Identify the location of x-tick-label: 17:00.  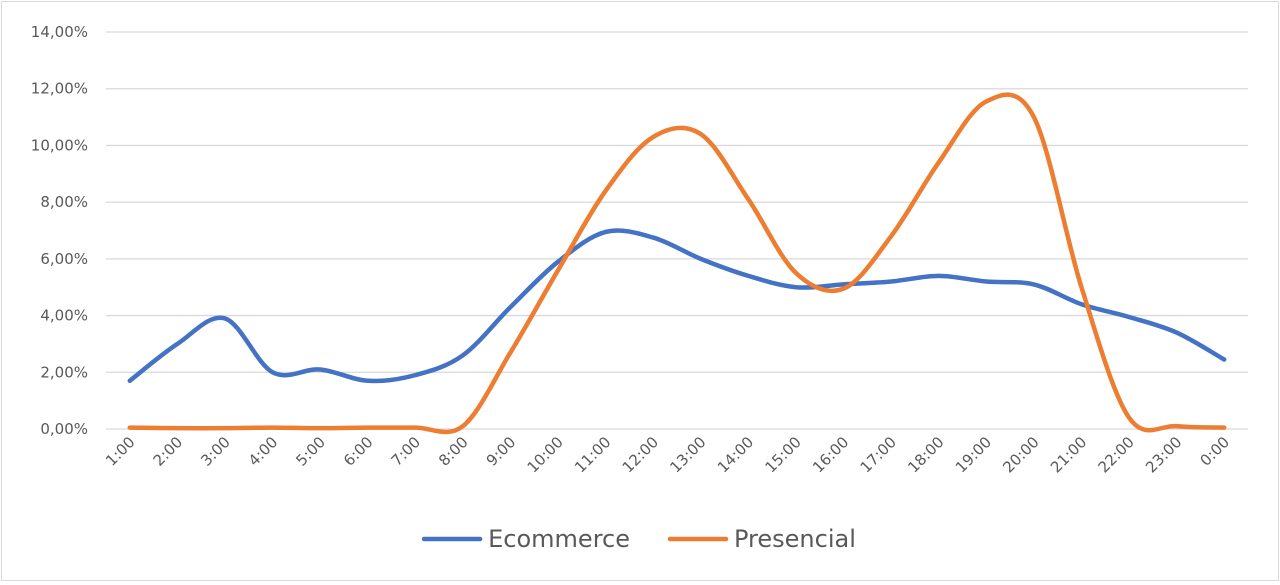
(878, 454).